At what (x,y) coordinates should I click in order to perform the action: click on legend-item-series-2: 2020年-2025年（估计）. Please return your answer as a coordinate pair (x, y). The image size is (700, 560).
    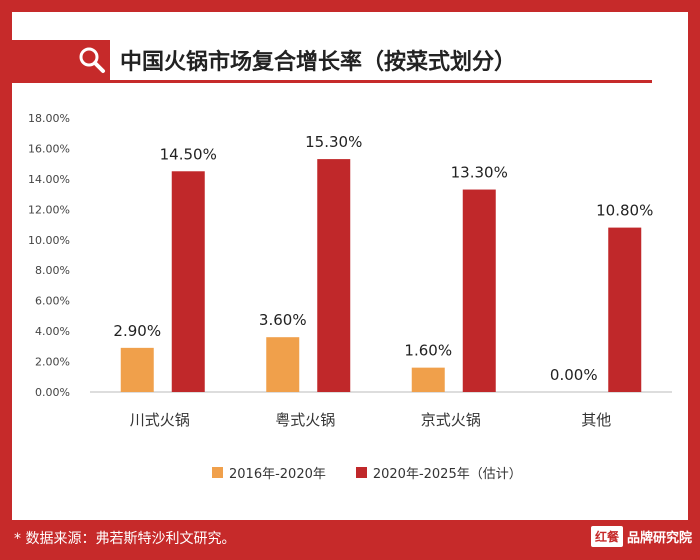
    Looking at the image, I should click on (438, 472).